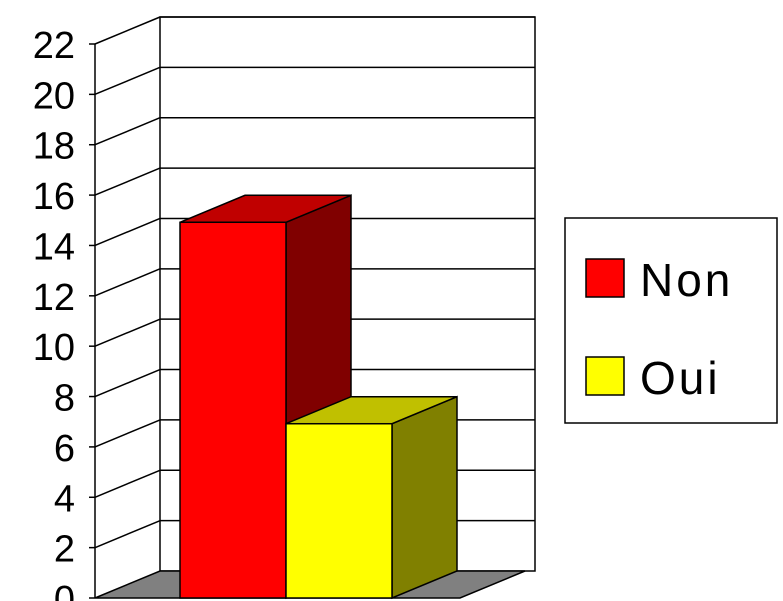 The height and width of the screenshot is (601, 783). Describe the element at coordinates (54, 46) in the screenshot. I see `y-tick-label: 22` at that location.